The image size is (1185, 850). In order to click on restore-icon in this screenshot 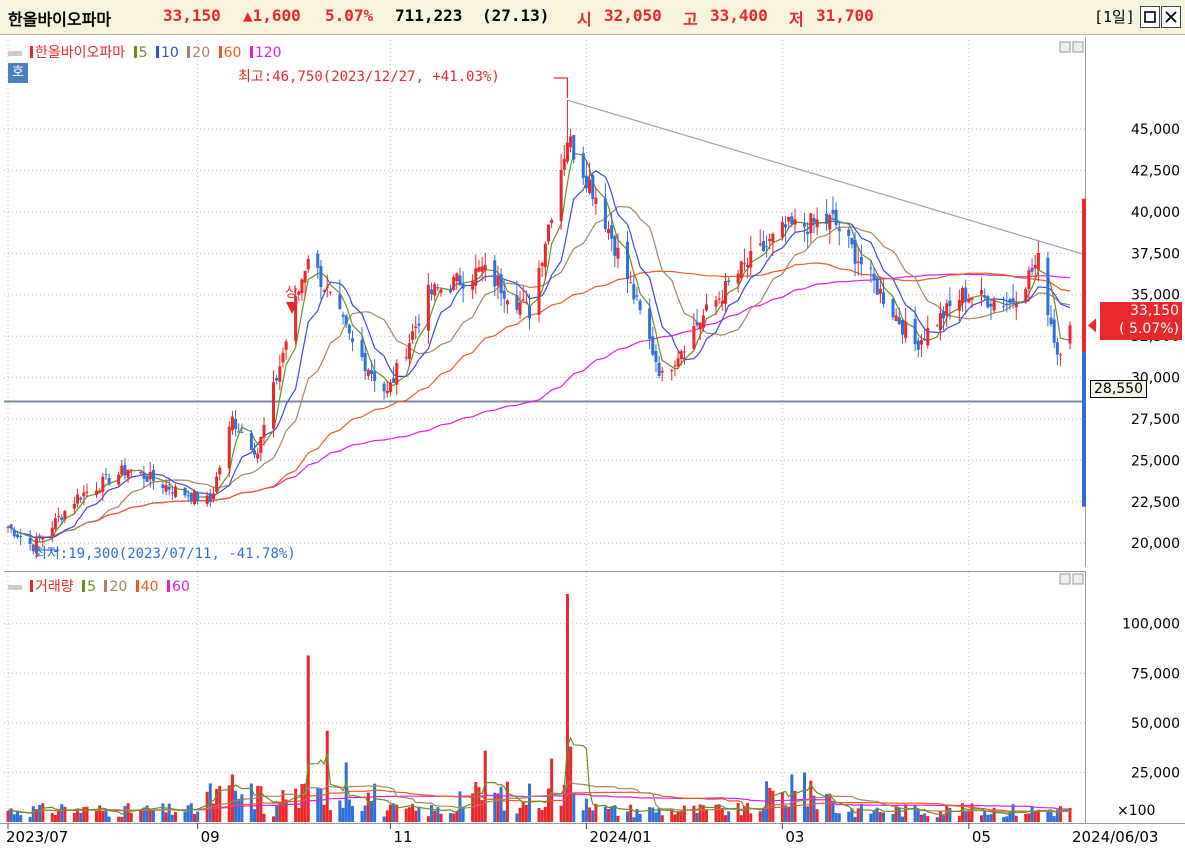, I will do `click(1150, 17)`.